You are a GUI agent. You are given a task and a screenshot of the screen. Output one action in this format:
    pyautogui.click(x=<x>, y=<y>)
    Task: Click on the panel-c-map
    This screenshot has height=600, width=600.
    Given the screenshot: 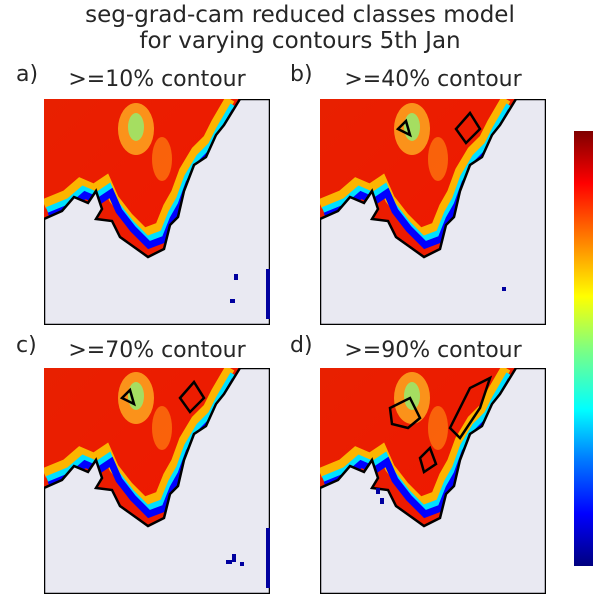 What is the action you would take?
    pyautogui.click(x=157, y=481)
    